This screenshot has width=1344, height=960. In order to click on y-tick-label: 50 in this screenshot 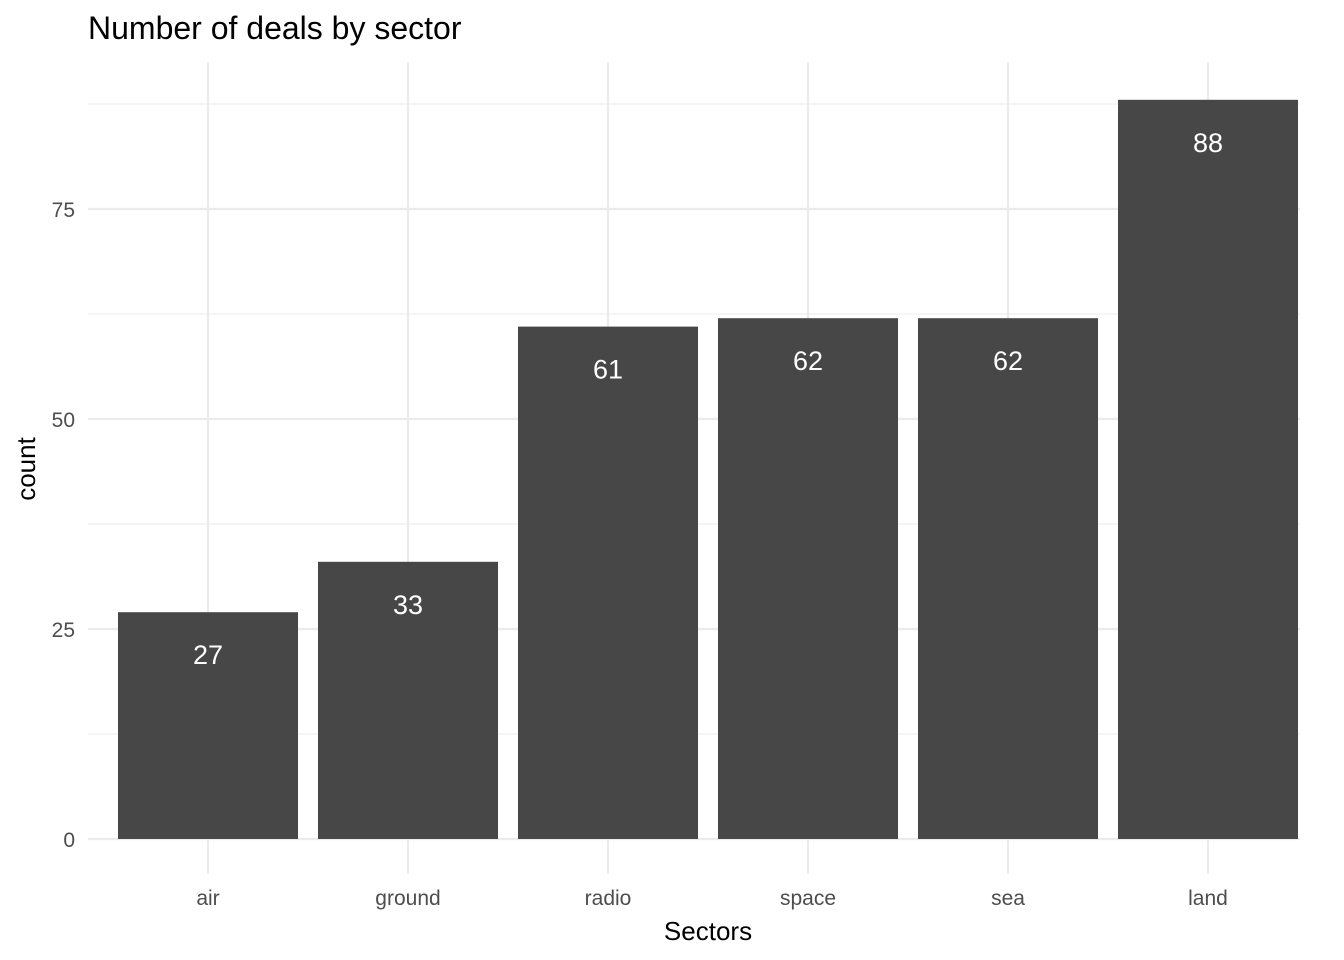, I will do `click(63, 420)`.